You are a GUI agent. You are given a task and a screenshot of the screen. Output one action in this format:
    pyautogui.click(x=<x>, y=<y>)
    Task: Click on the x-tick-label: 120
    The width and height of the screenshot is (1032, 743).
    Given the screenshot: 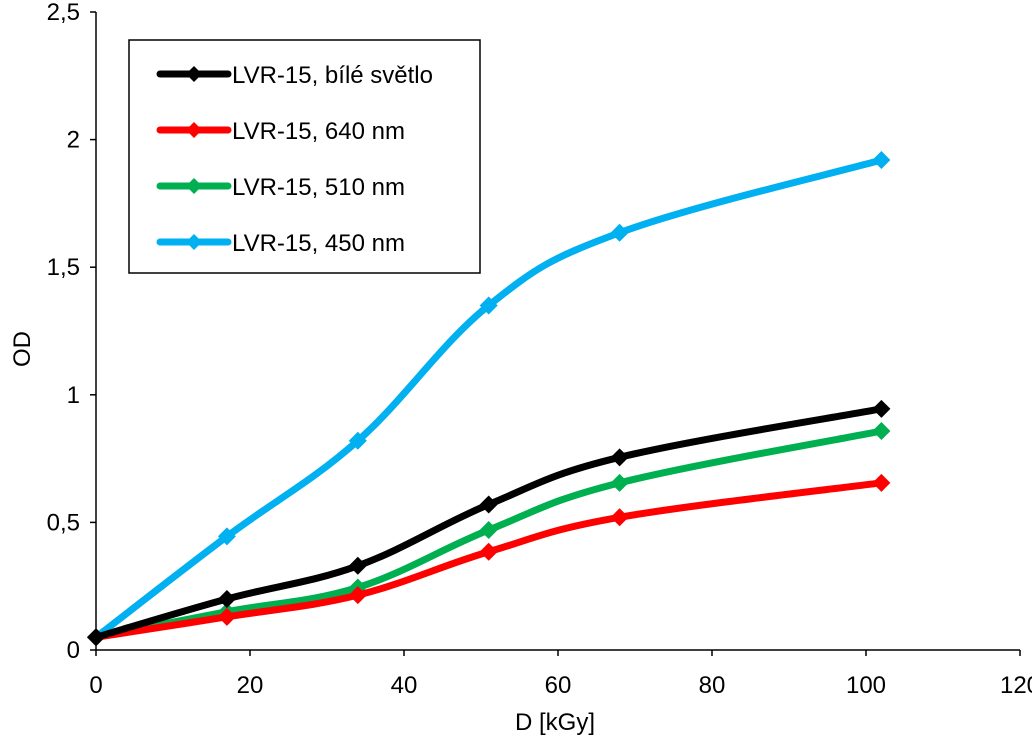 What is the action you would take?
    pyautogui.click(x=1016, y=685)
    